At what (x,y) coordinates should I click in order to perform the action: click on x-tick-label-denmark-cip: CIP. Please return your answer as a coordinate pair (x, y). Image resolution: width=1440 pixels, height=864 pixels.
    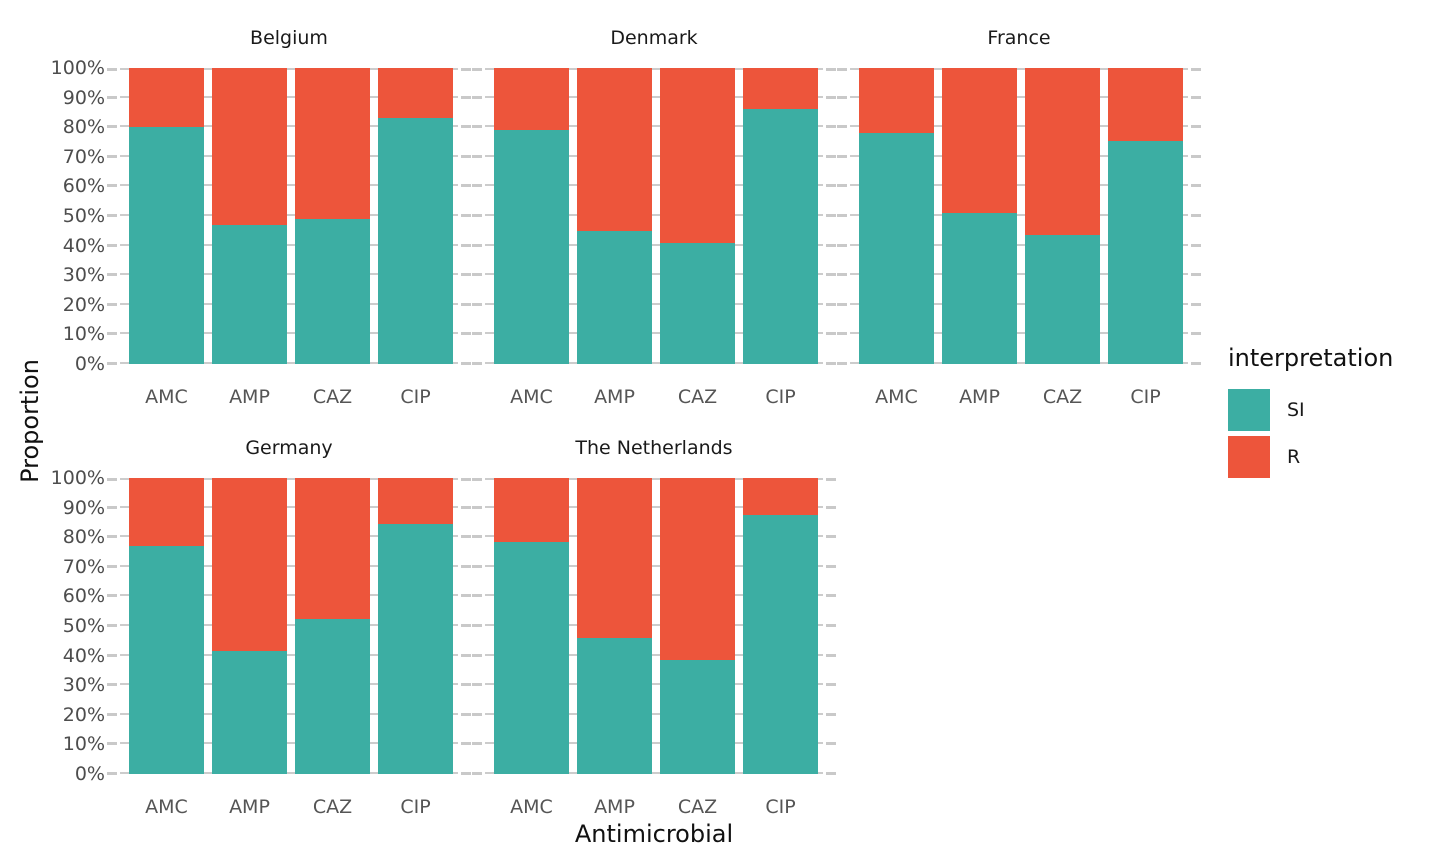
    Looking at the image, I should click on (780, 397).